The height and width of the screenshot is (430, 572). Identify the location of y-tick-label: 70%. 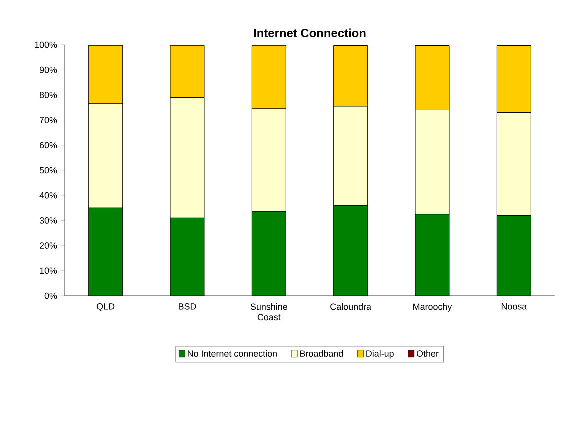
(49, 120).